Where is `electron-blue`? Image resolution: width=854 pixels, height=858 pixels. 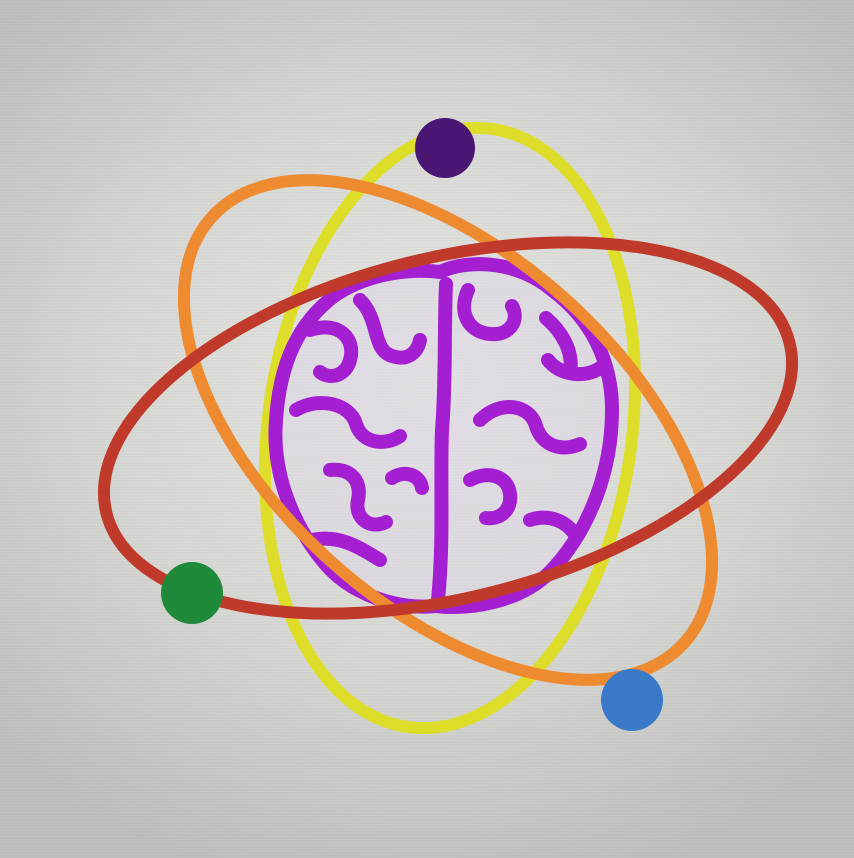 electron-blue is located at coordinates (632, 700).